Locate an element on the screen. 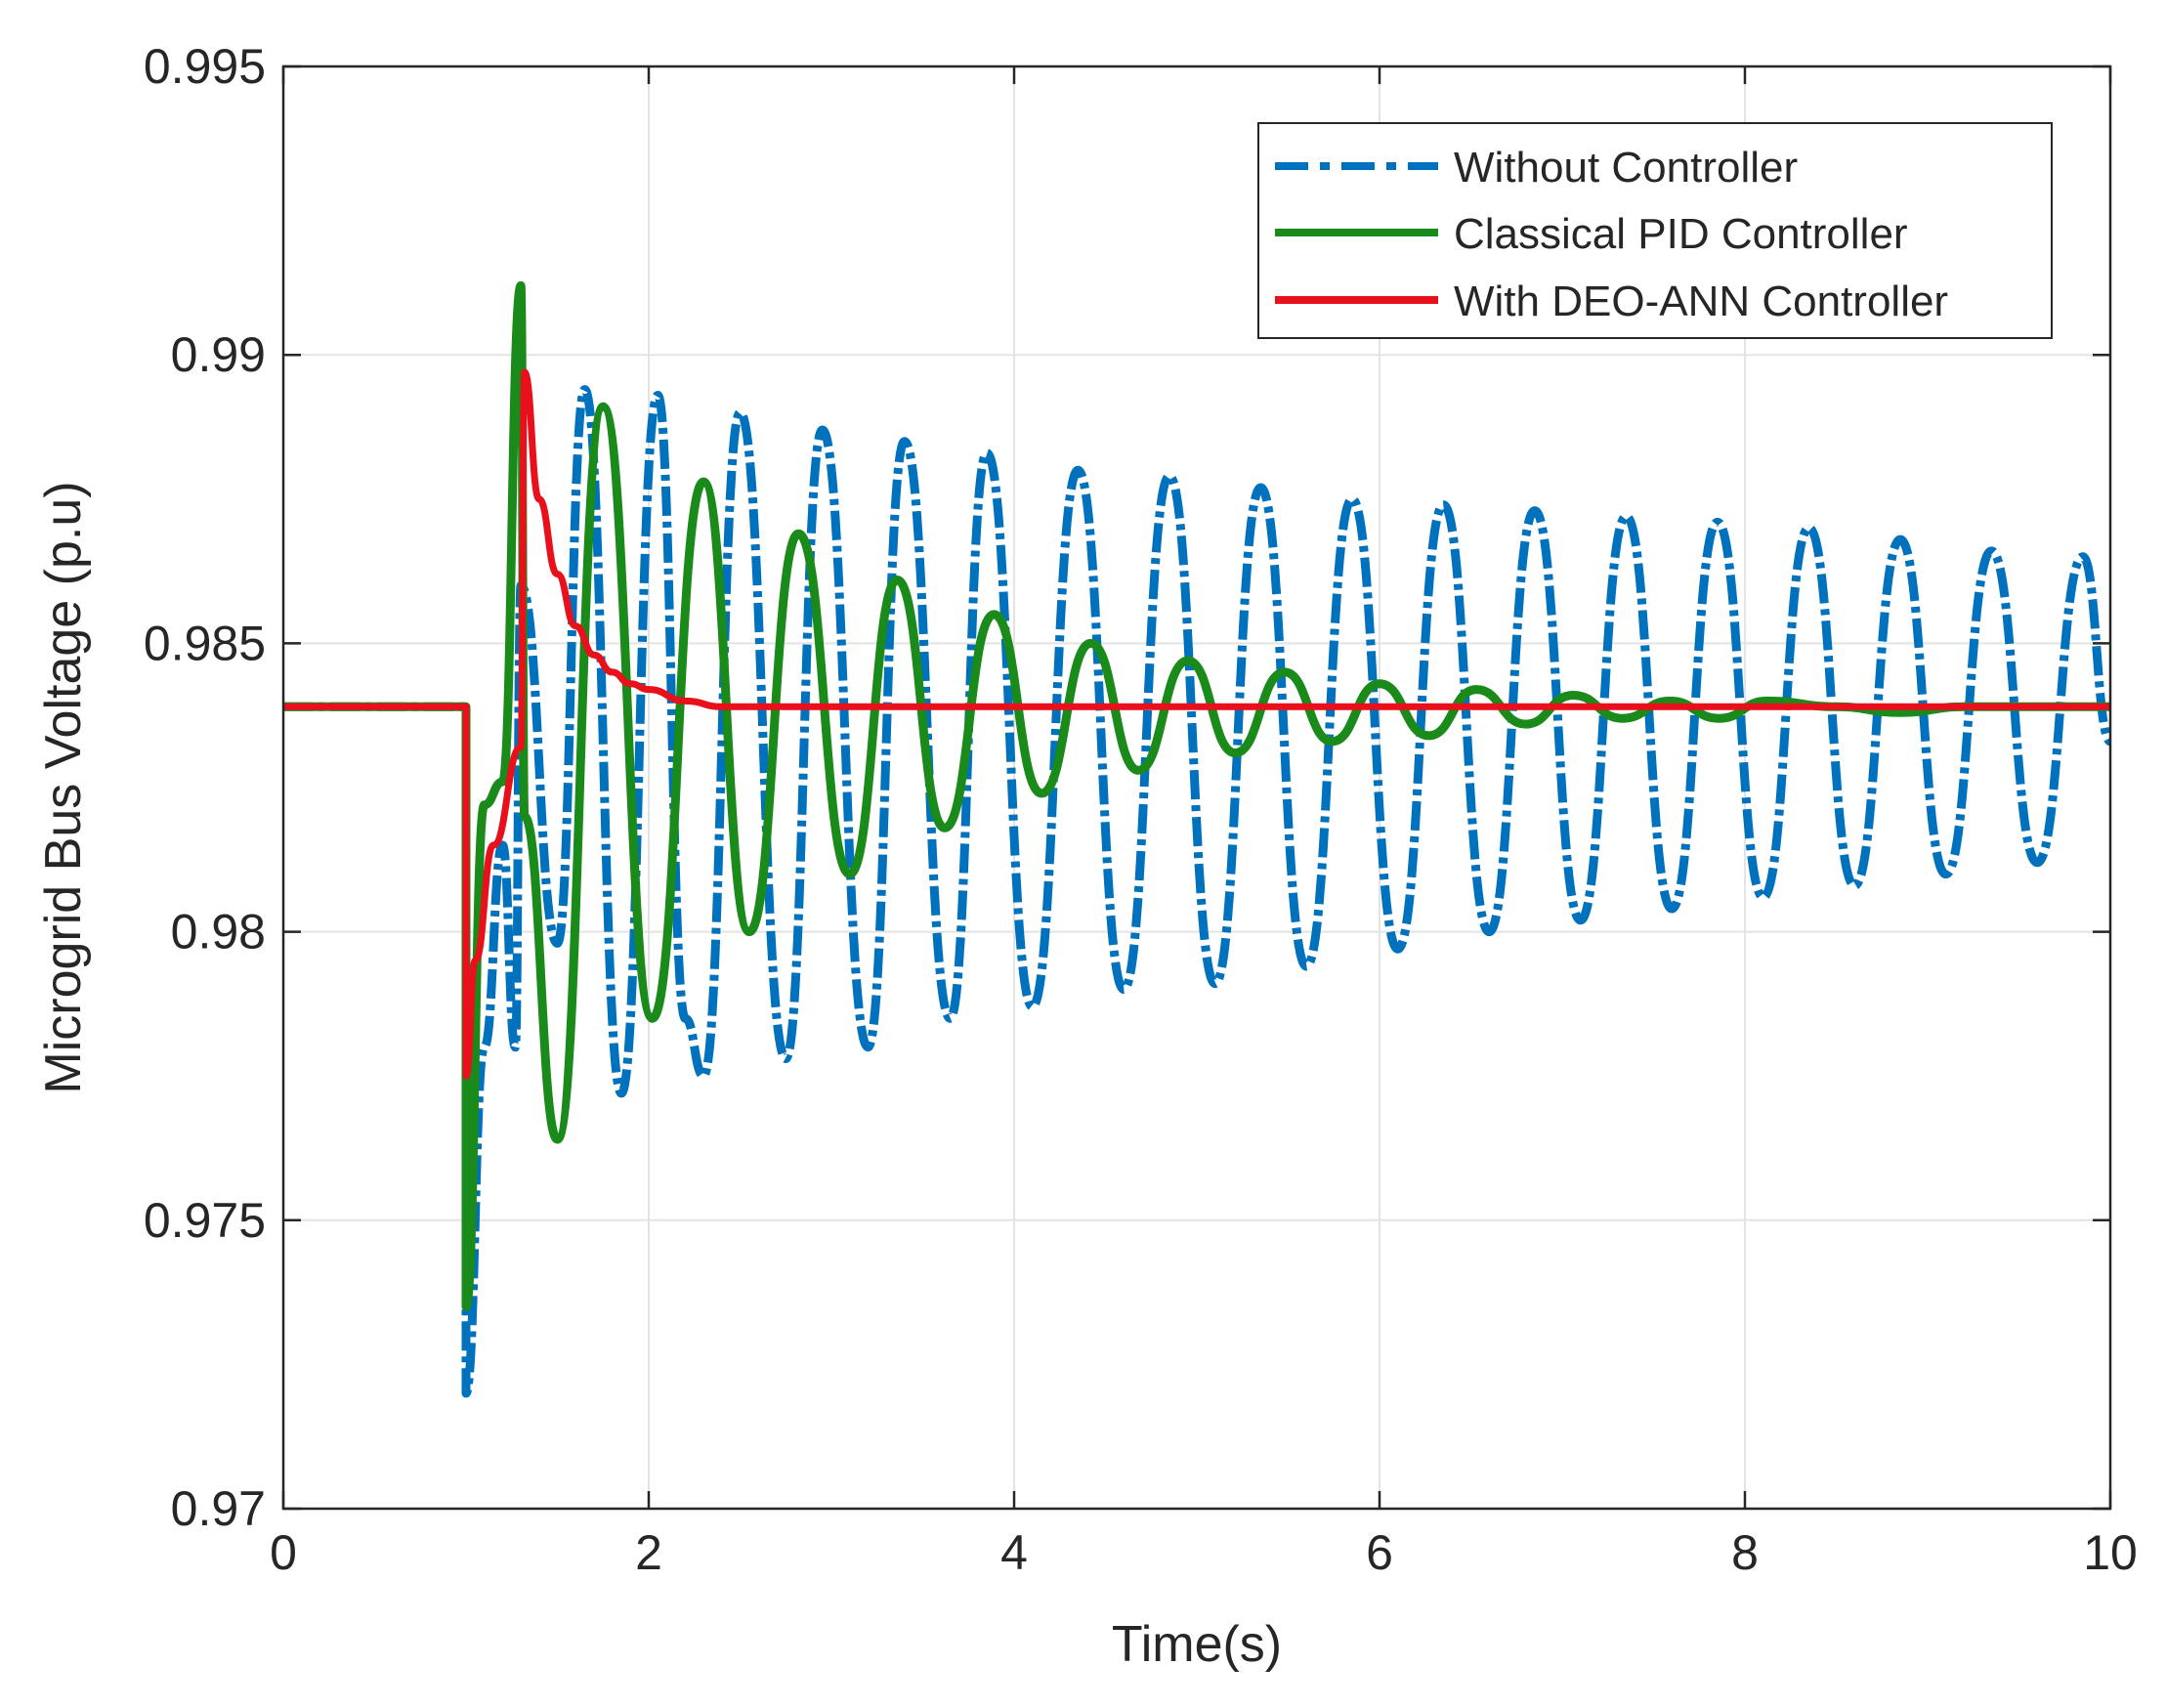  x-axis-label: Time(s) is located at coordinates (1197, 1644).